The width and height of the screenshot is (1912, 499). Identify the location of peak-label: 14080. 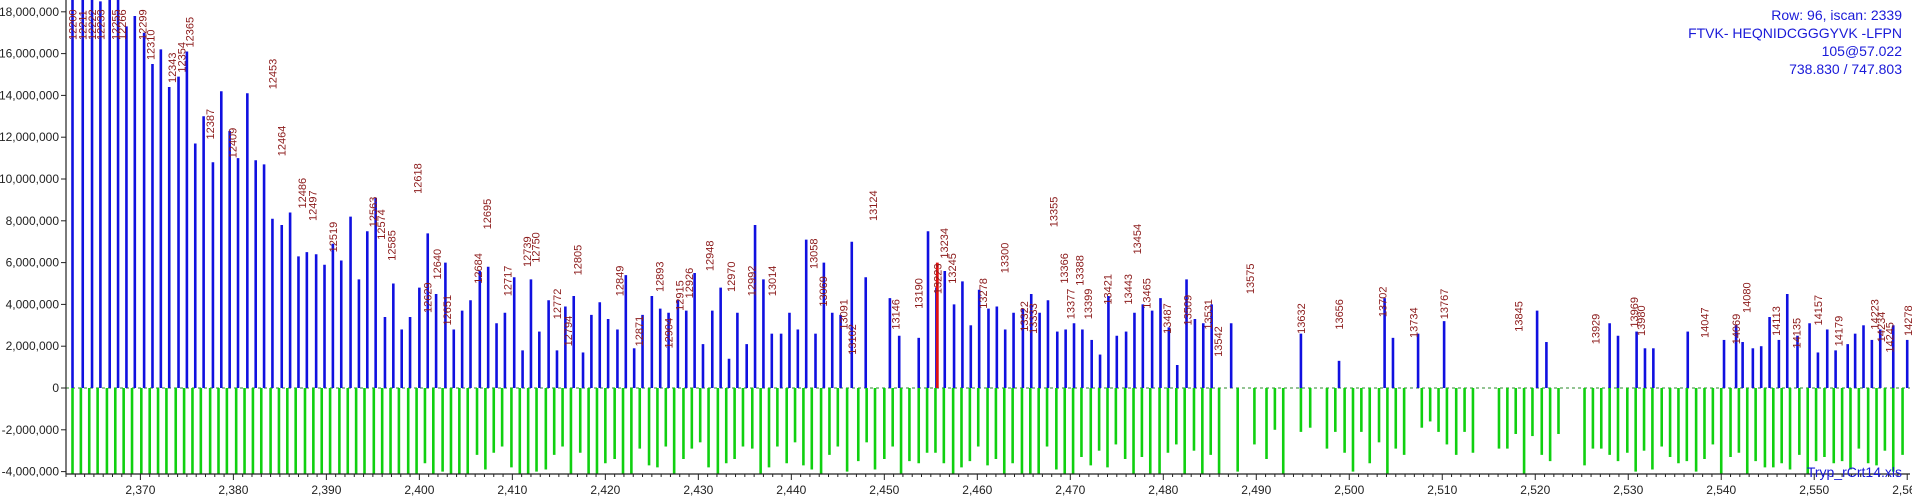
(1747, 297).